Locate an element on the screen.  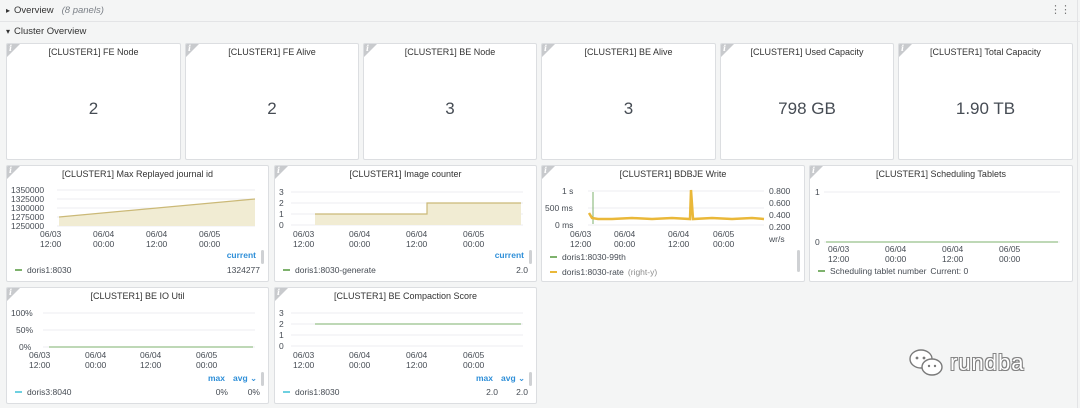
drag-handle-icon: ⋮⋮ is located at coordinates (1060, 10).